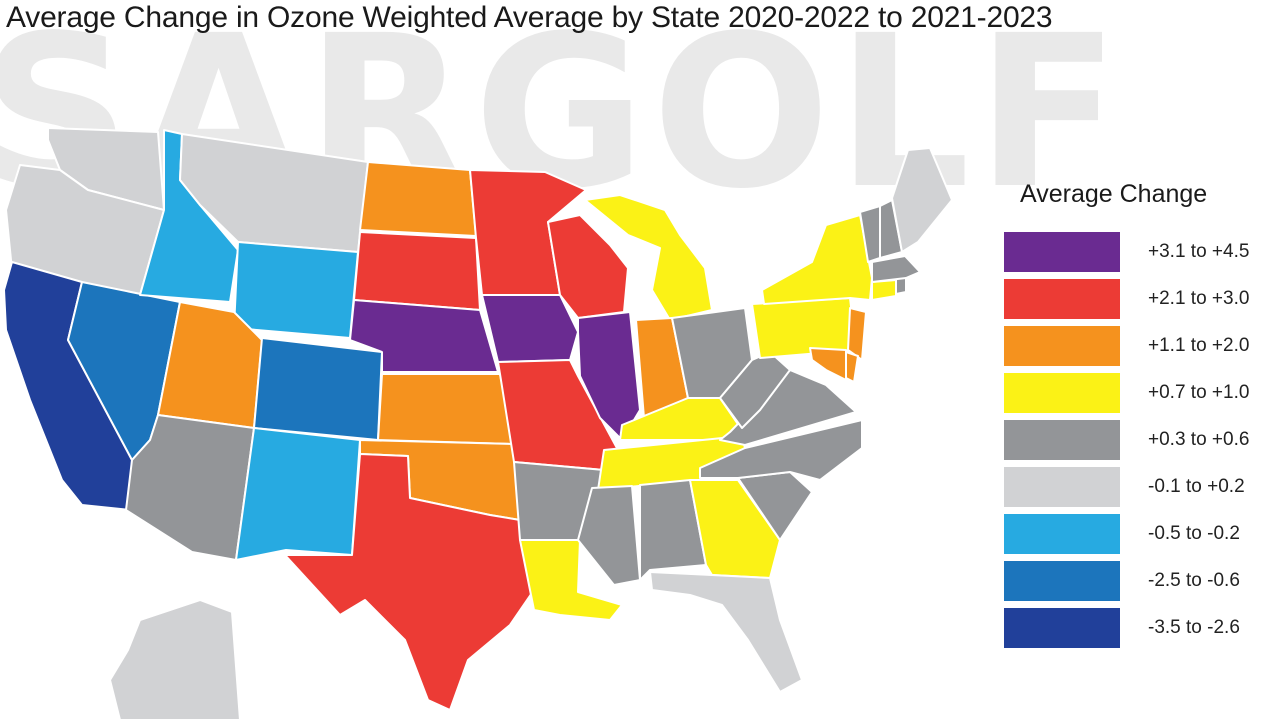  I want to click on state-MA, so click(896, 269).